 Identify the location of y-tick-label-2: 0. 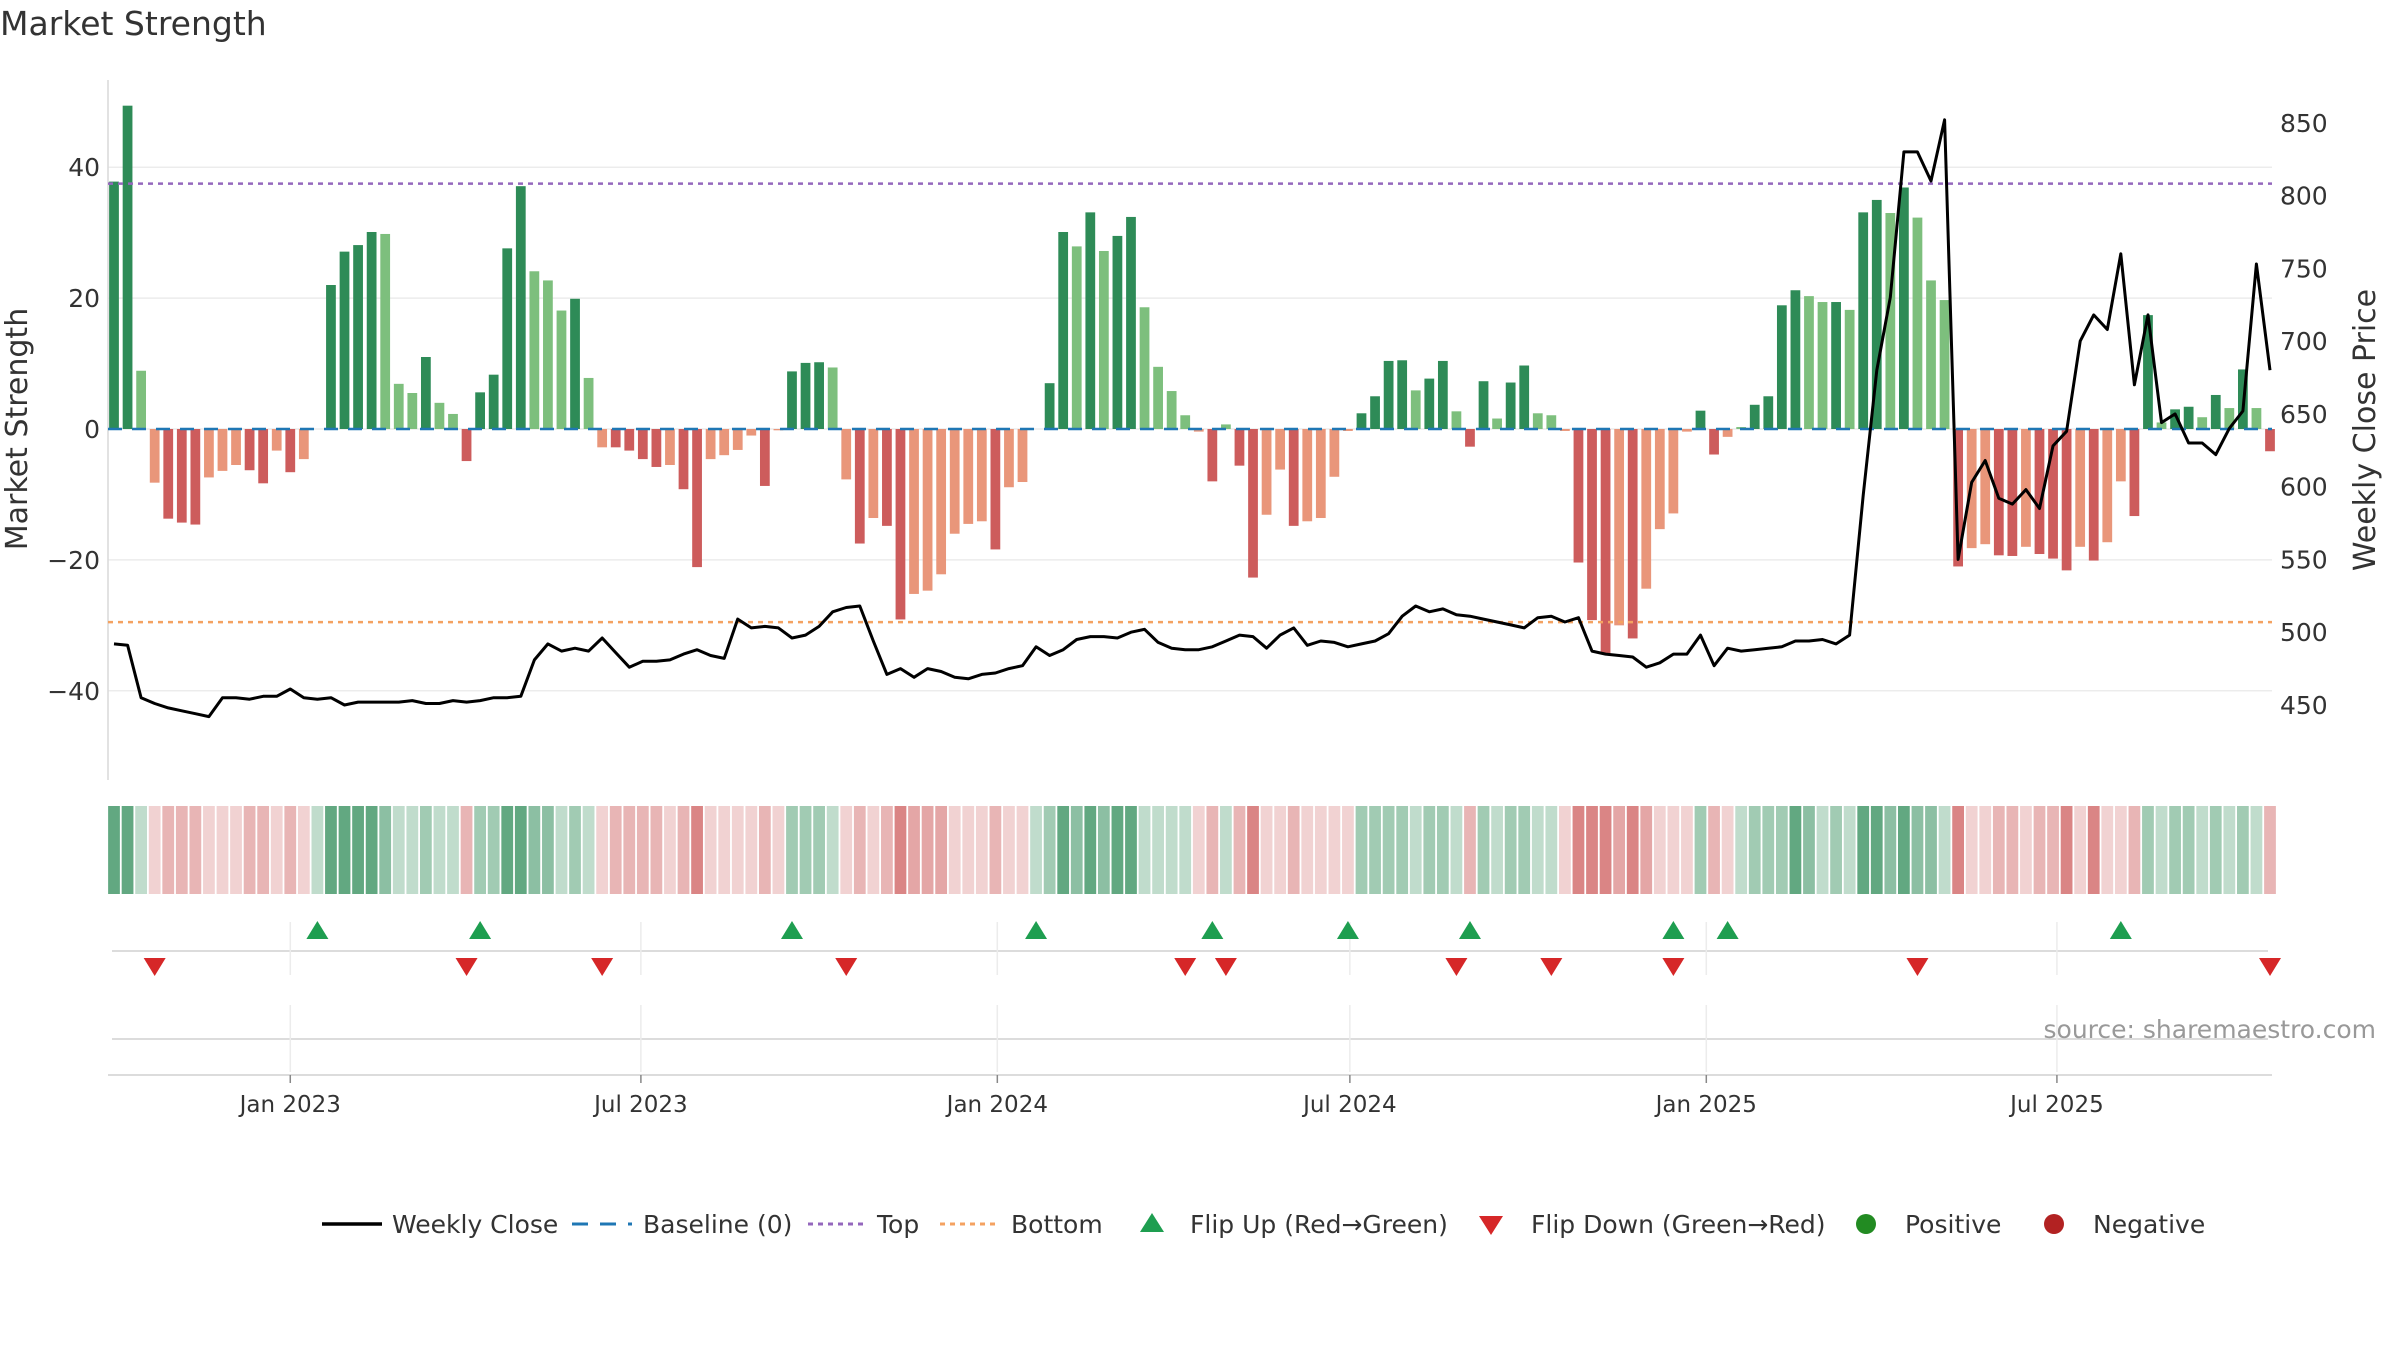
(92, 429).